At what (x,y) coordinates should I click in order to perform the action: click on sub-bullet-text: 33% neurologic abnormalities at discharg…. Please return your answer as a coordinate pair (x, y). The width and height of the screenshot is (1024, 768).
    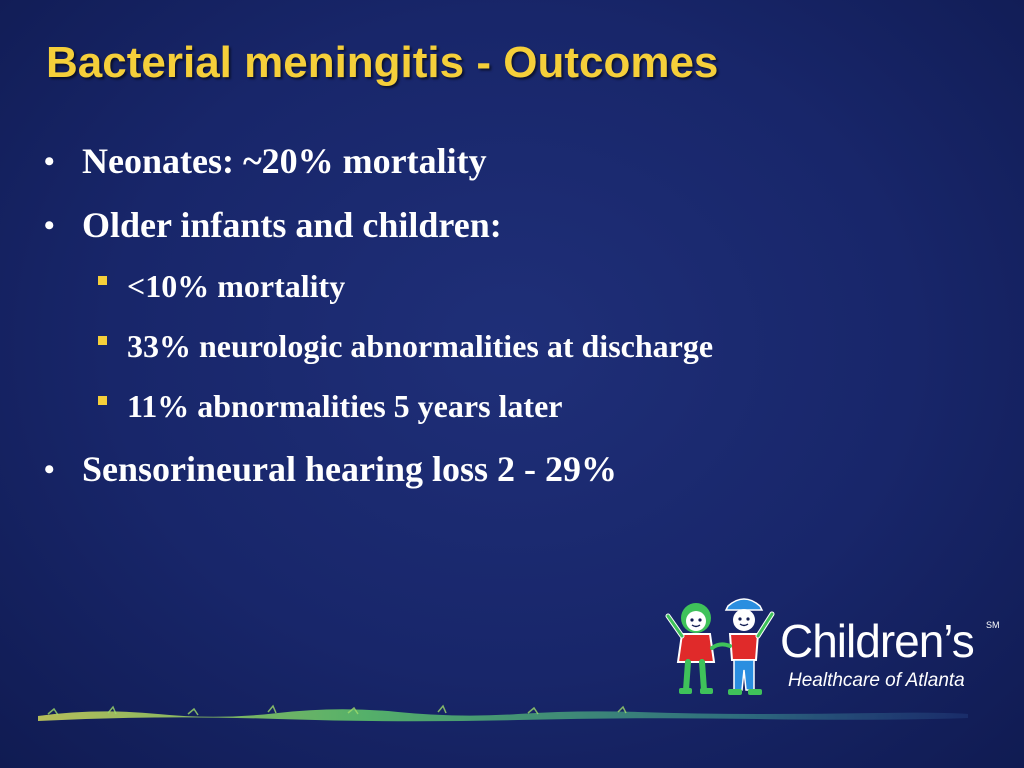
    Looking at the image, I should click on (420, 346).